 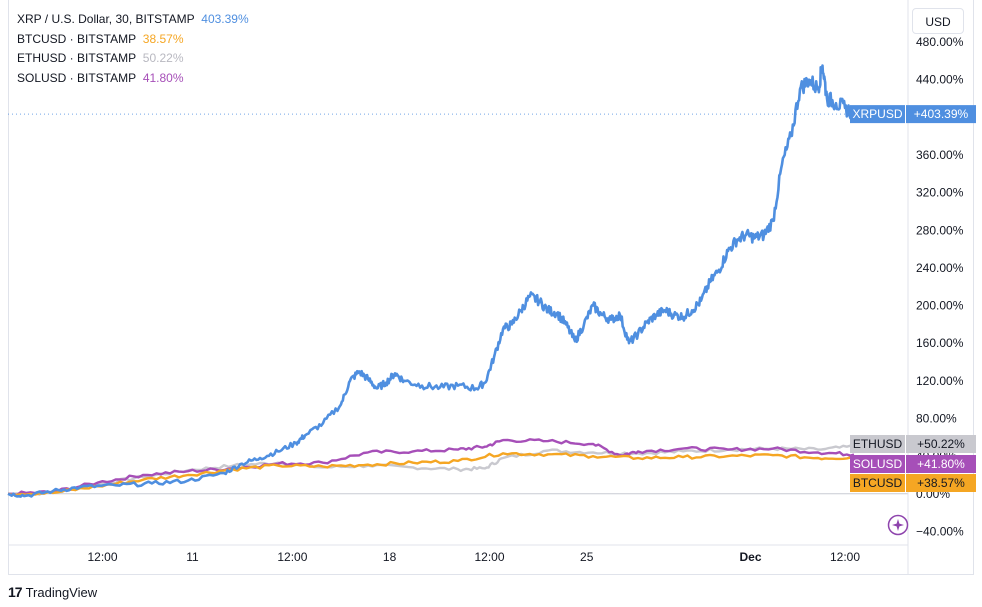 I want to click on series-value-tag-text: +38.57%, so click(x=941, y=483).